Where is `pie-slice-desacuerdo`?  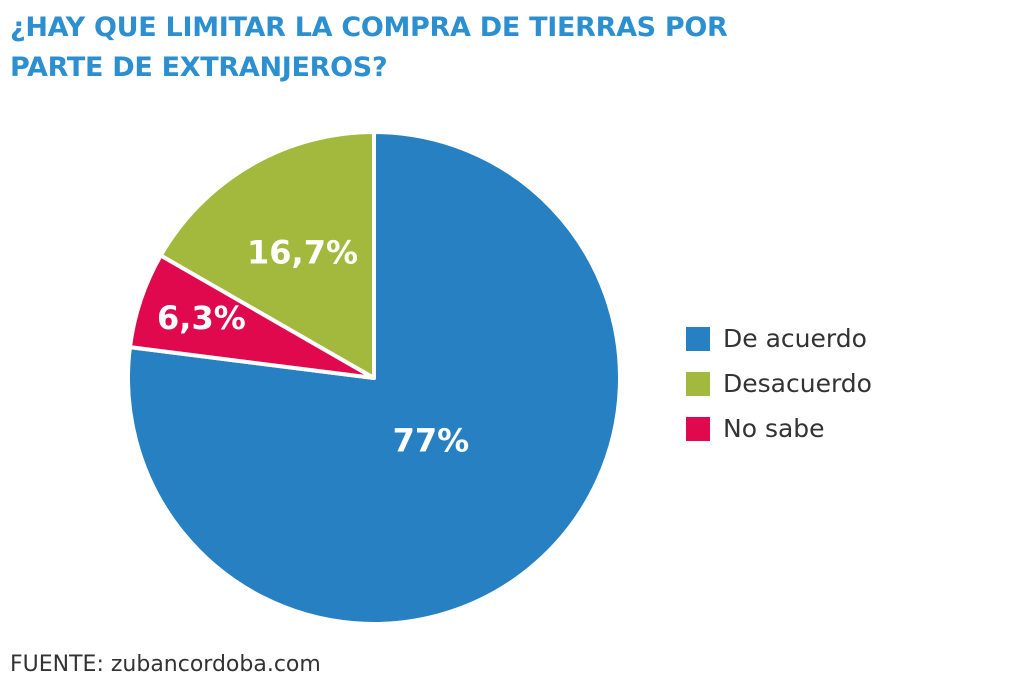
pie-slice-desacuerdo is located at coordinates (267, 255).